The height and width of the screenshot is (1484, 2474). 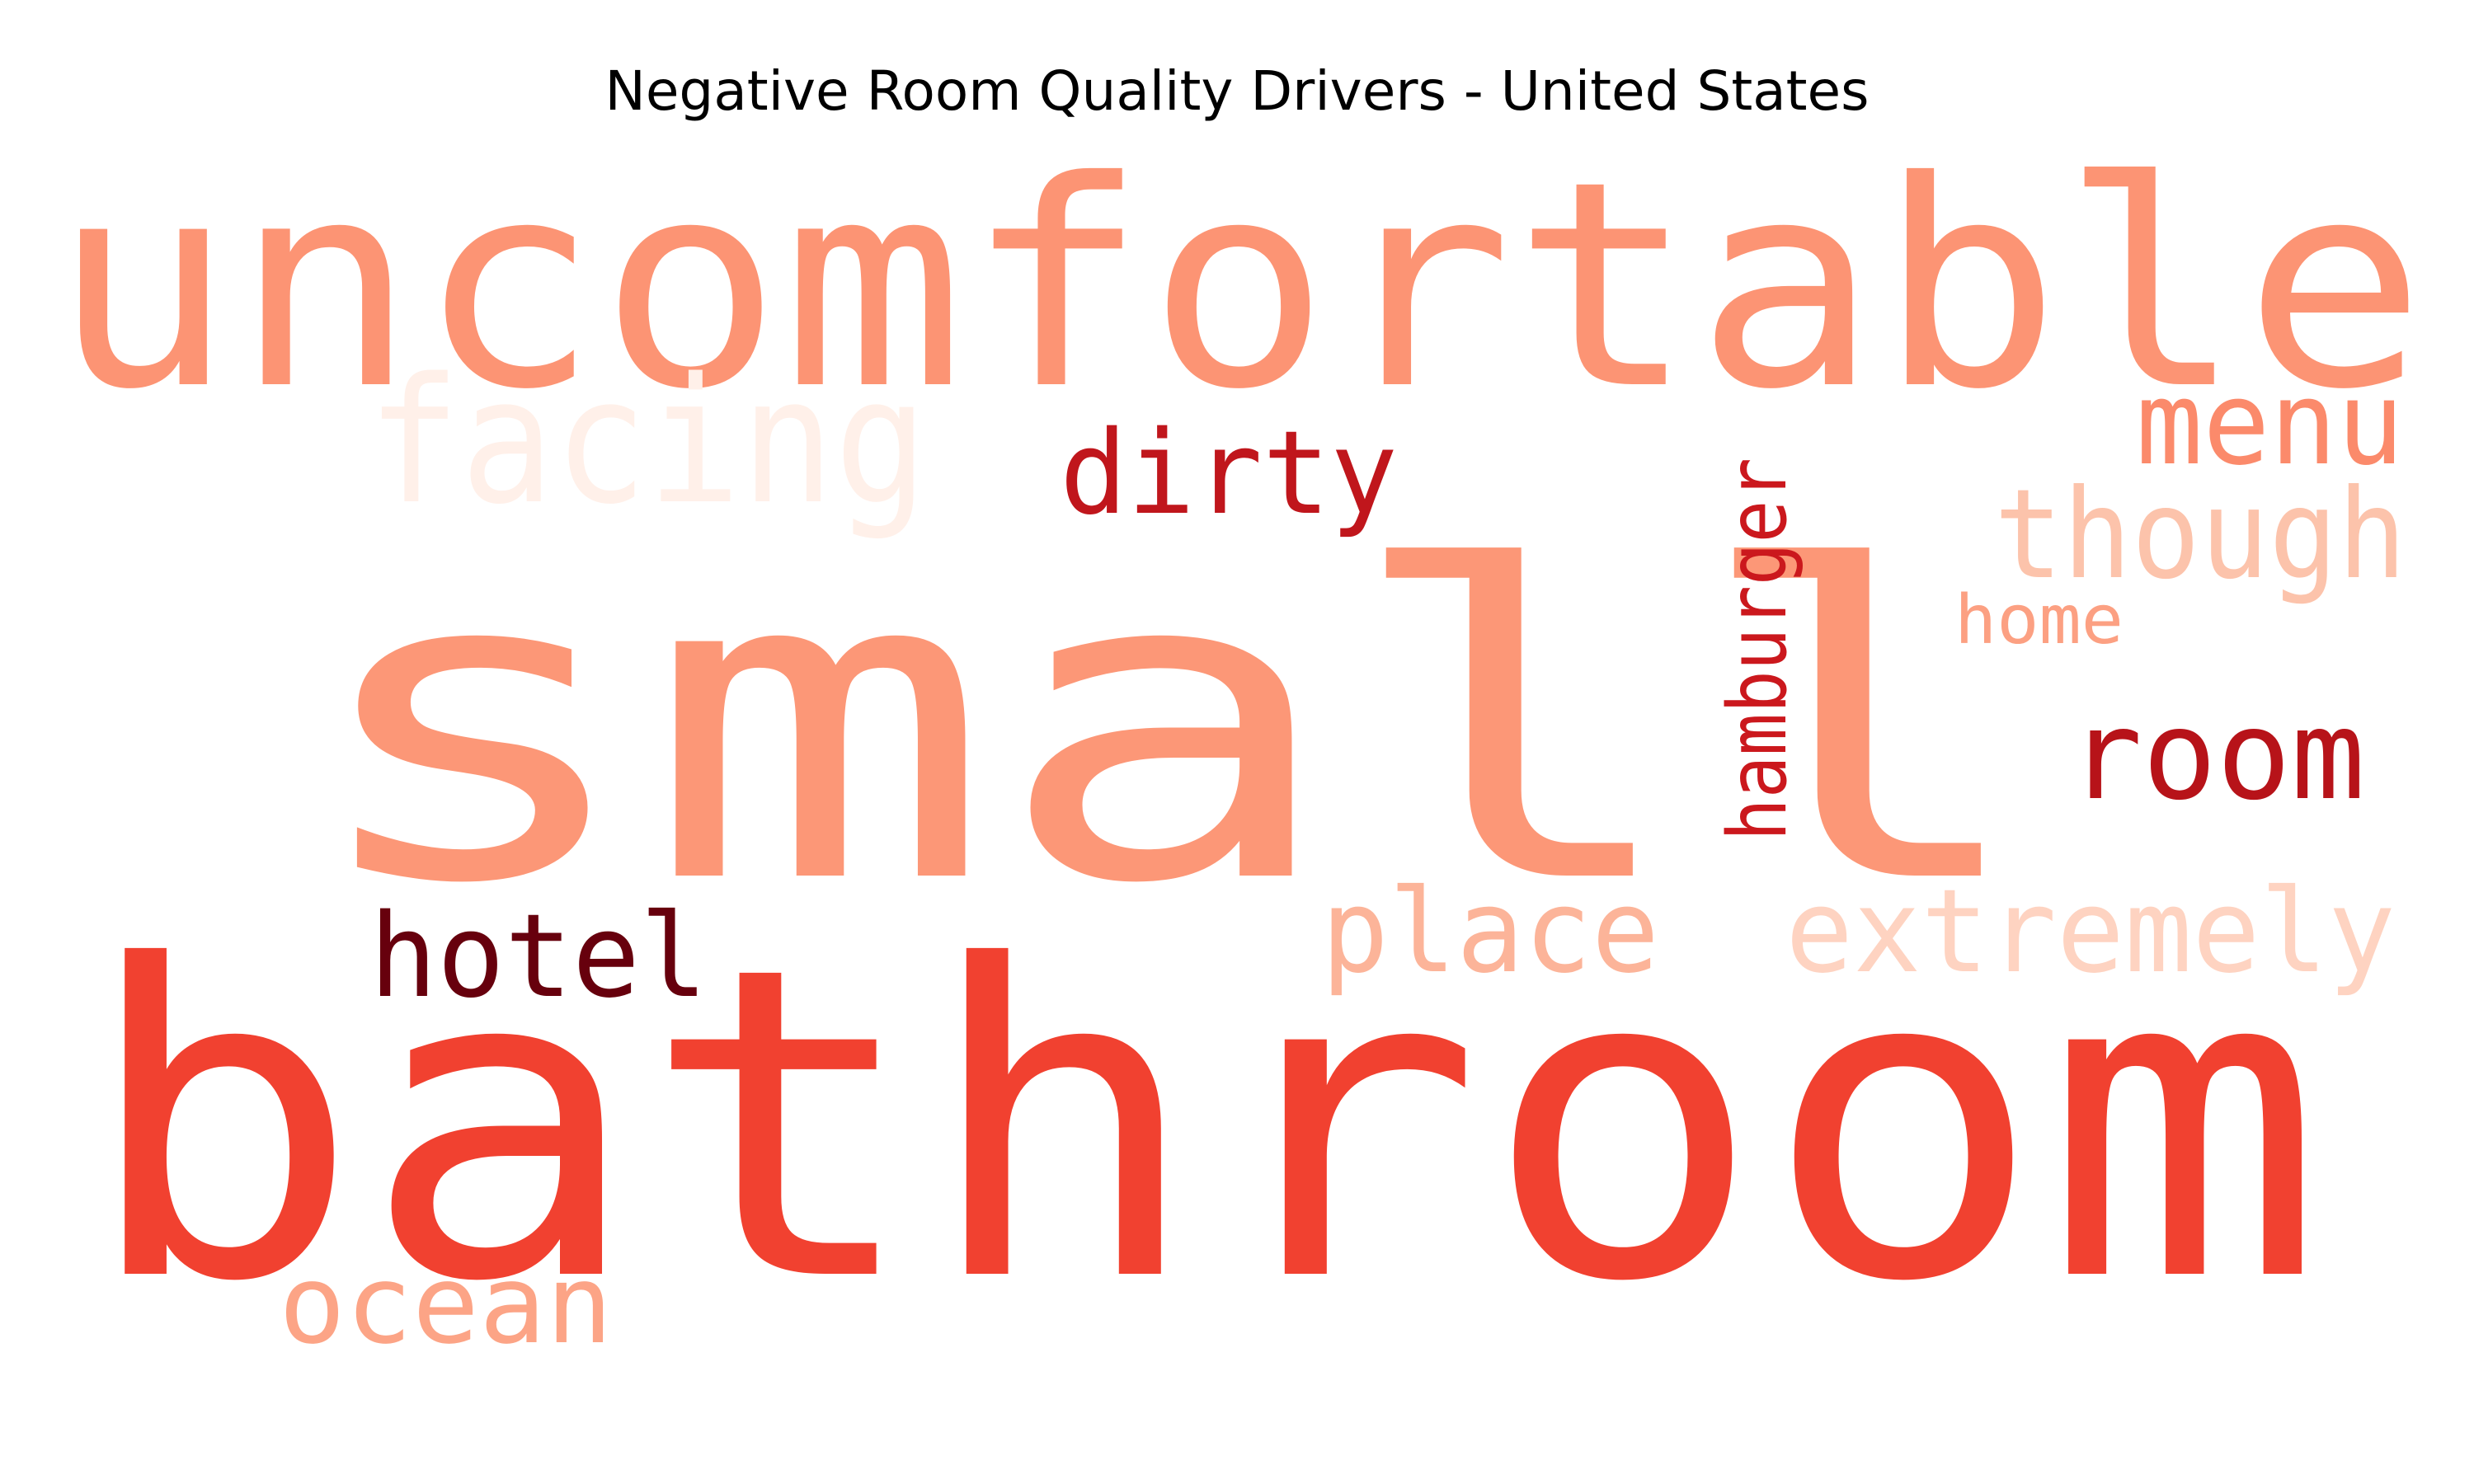 I want to click on word-though: though, so click(x=2200, y=535).